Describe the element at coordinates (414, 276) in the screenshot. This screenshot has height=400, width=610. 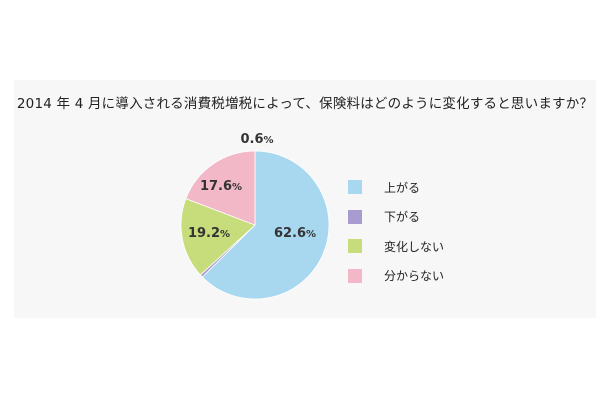
I see `legend-label: 分からない` at that location.